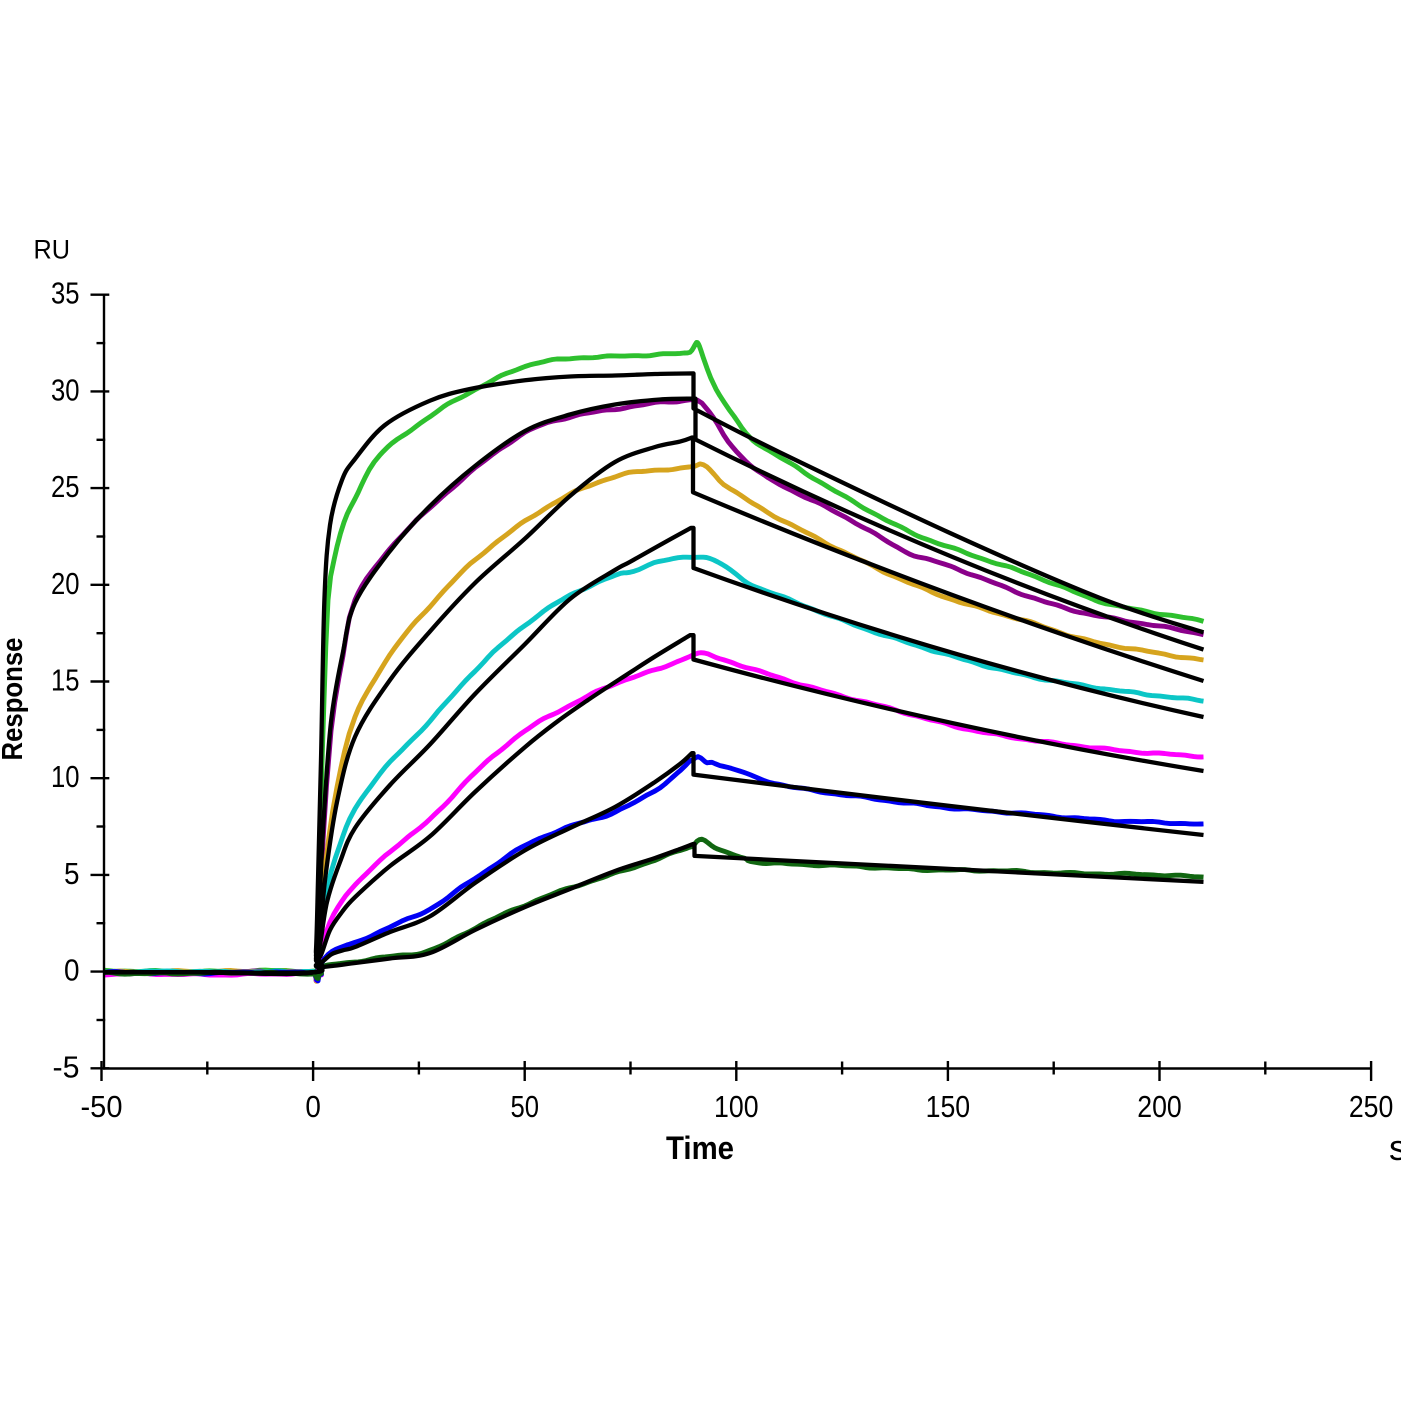 The width and height of the screenshot is (1401, 1401). Describe the element at coordinates (1395, 1147) in the screenshot. I see `svg-text: s` at that location.